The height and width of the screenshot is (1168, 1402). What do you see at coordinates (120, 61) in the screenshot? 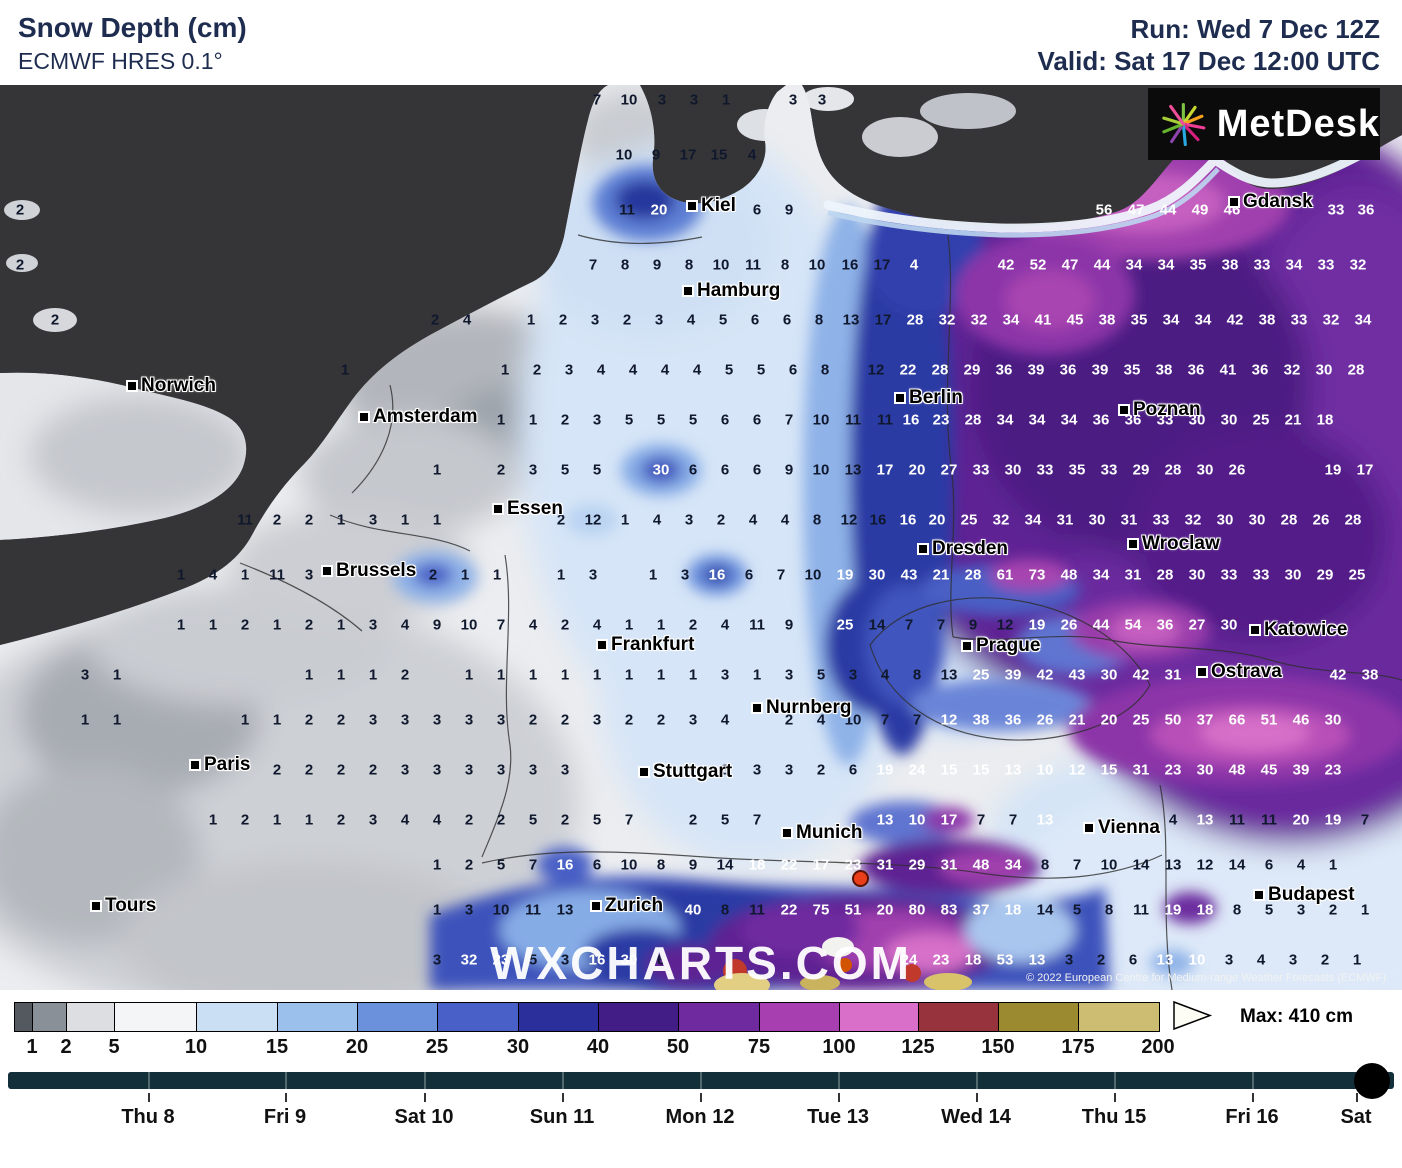
I see `model-subtitle: ECMWF HRES 0.1°` at bounding box center [120, 61].